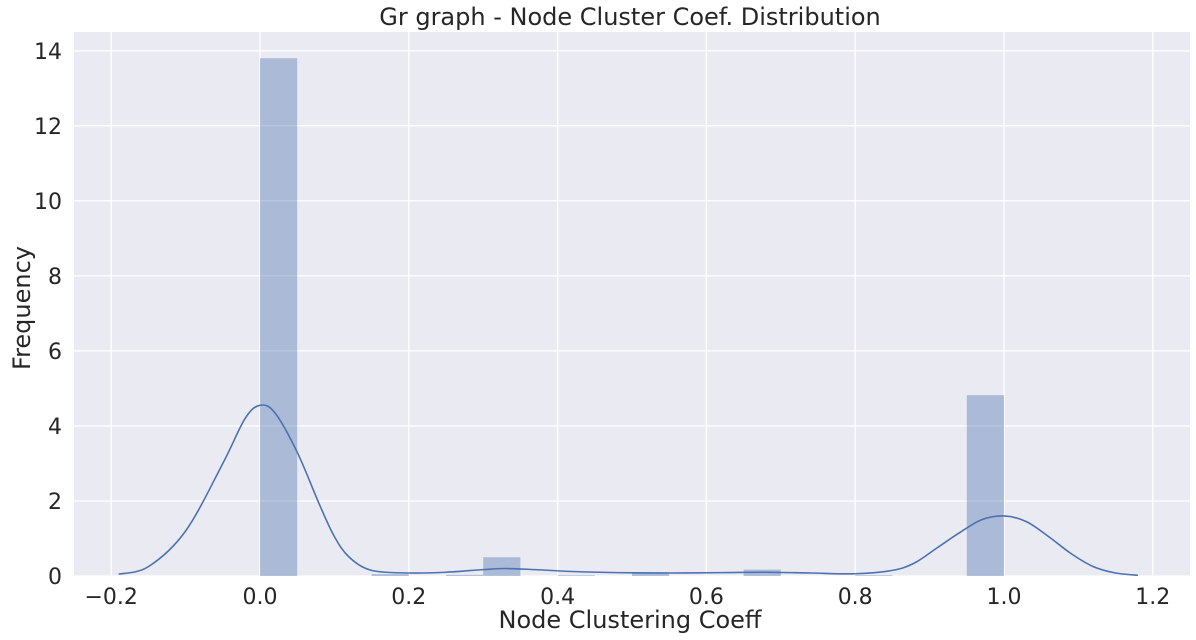 The height and width of the screenshot is (640, 1196). What do you see at coordinates (706, 597) in the screenshot?
I see `x-tick-label: 0.6` at bounding box center [706, 597].